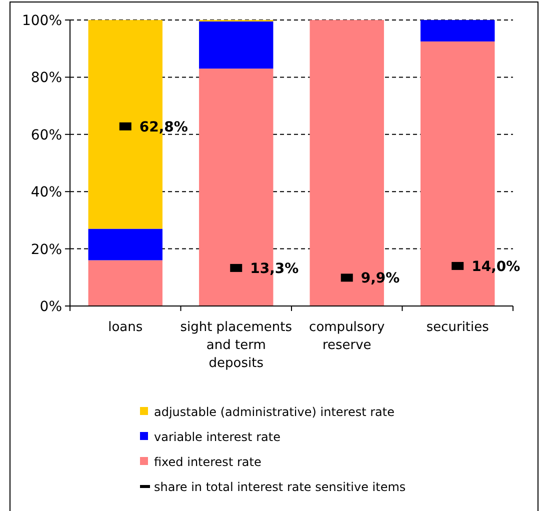 This screenshot has height=511, width=540. Describe the element at coordinates (46, 78) in the screenshot. I see `y-tick-label: 80%` at that location.